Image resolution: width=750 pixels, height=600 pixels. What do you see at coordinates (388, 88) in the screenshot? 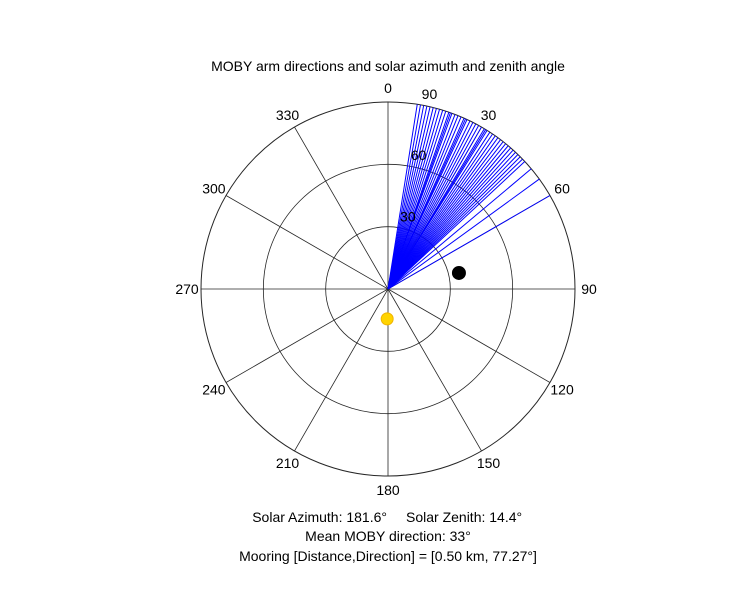
I see `theta-tick-label: 0` at bounding box center [388, 88].